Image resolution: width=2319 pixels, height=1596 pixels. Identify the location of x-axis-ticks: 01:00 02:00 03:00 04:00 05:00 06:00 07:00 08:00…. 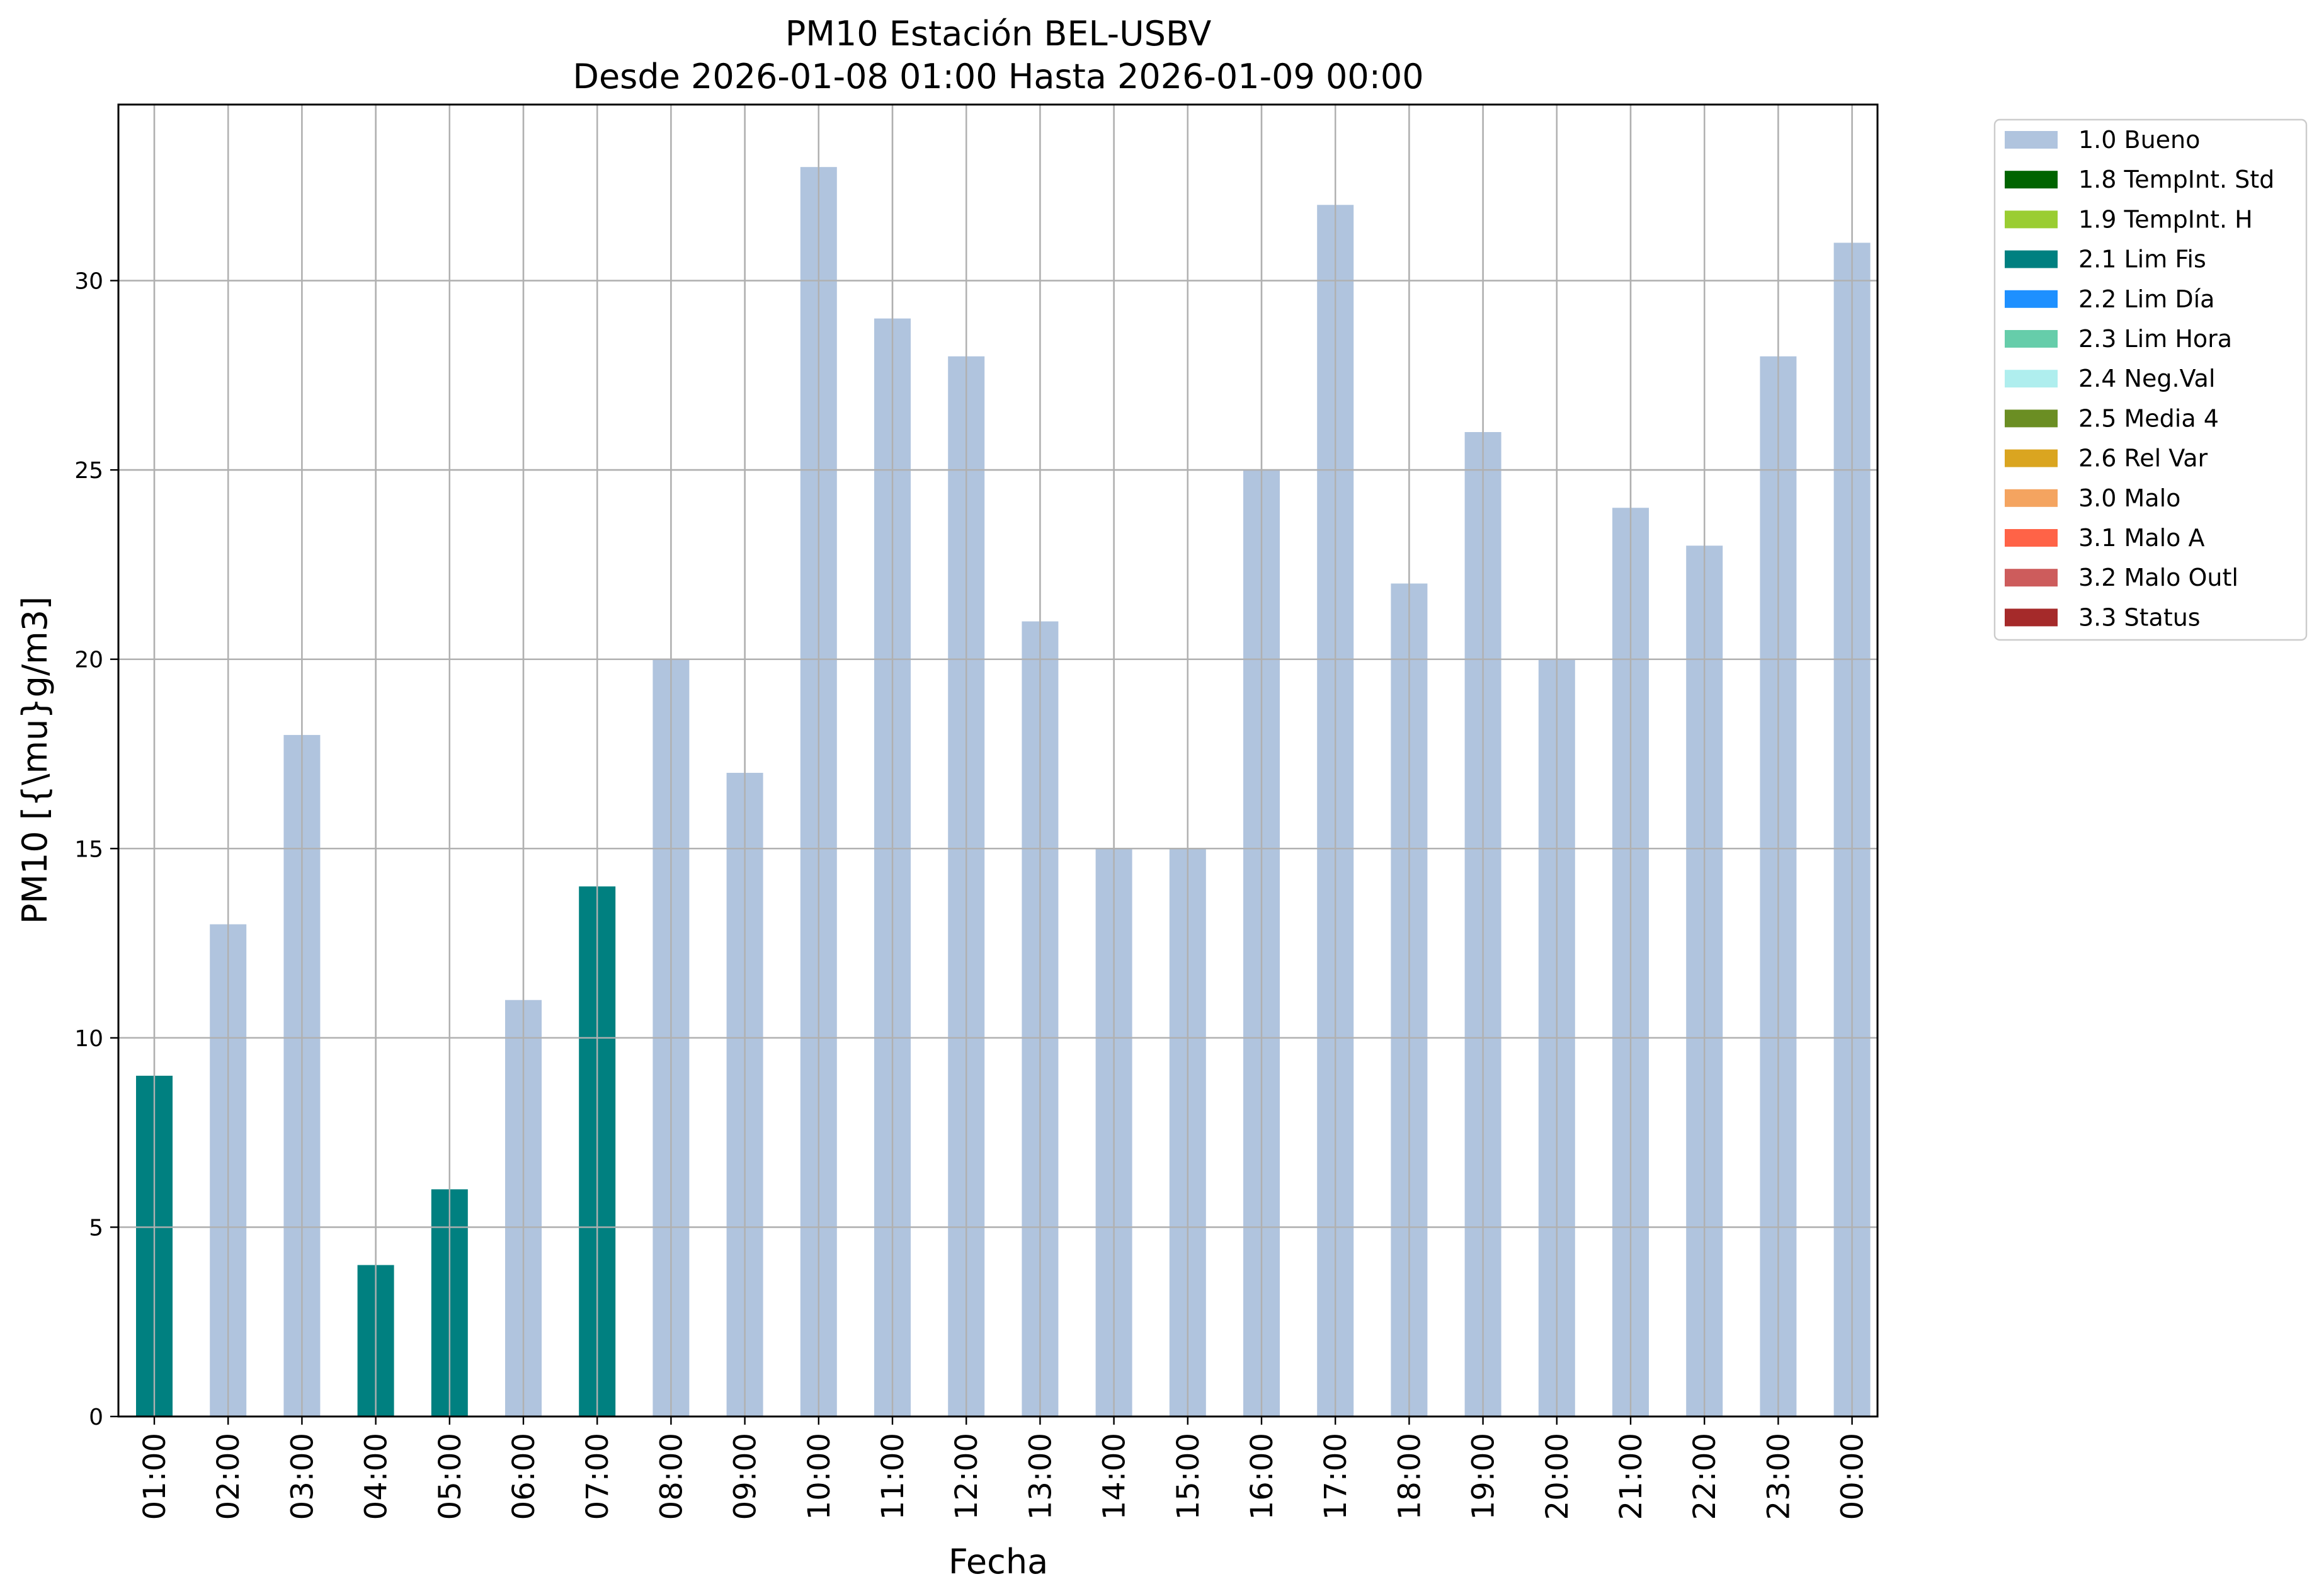
(1004, 1468).